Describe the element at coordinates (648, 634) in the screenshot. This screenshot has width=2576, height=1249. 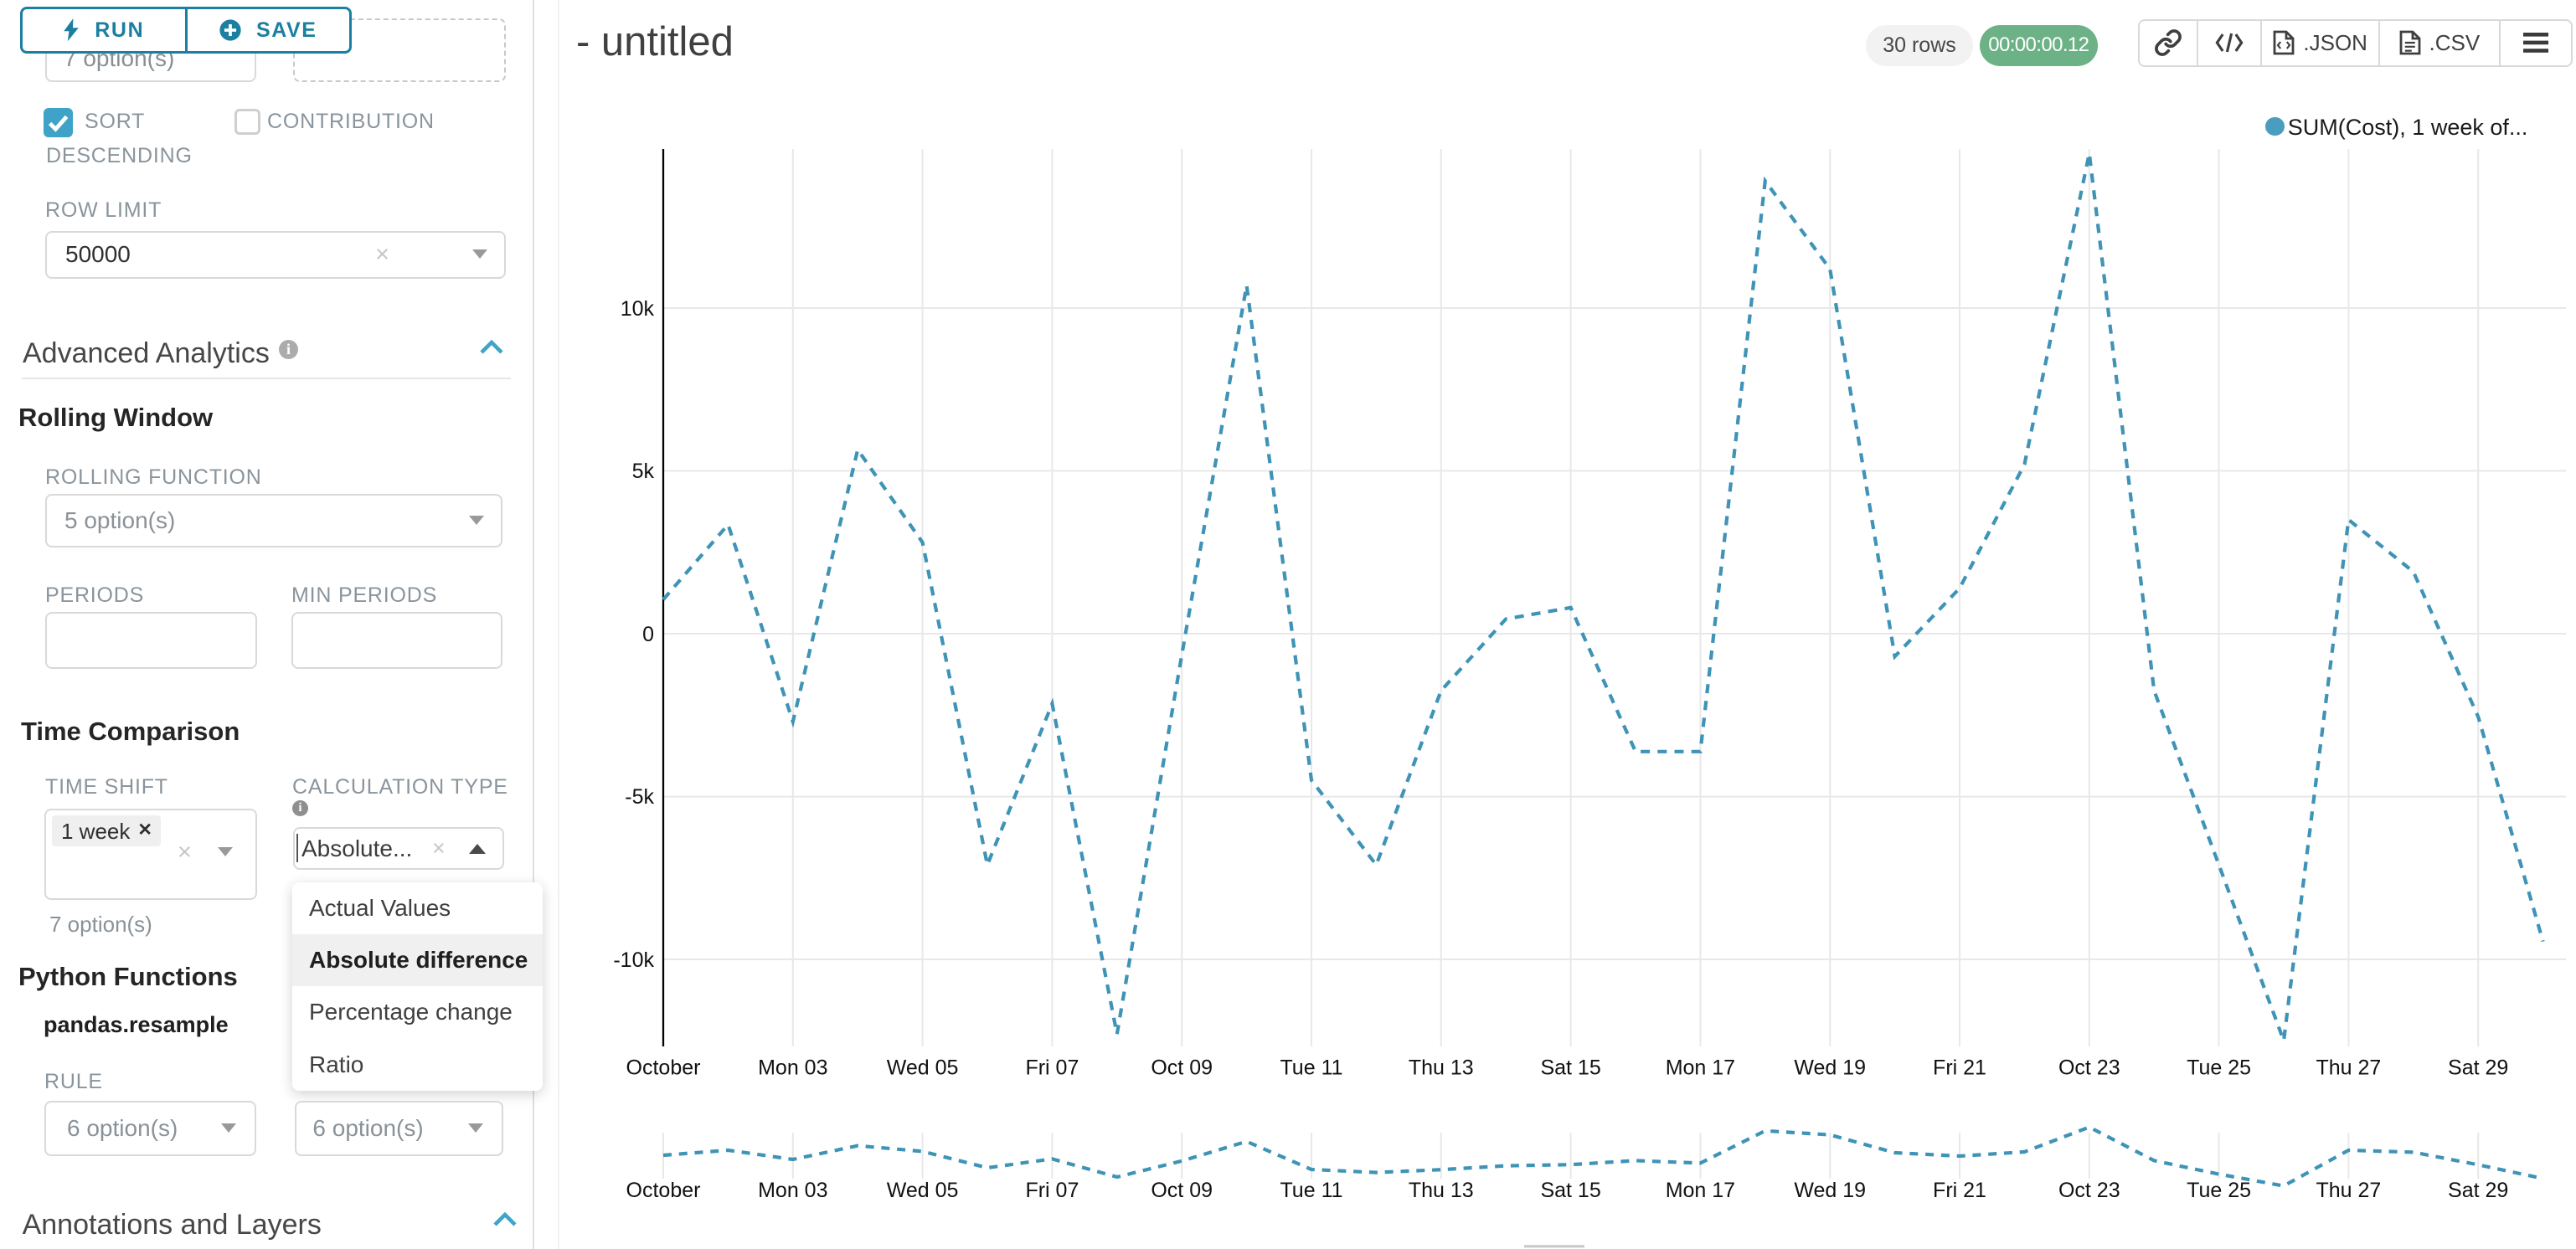
I see `svg-text: 0` at that location.